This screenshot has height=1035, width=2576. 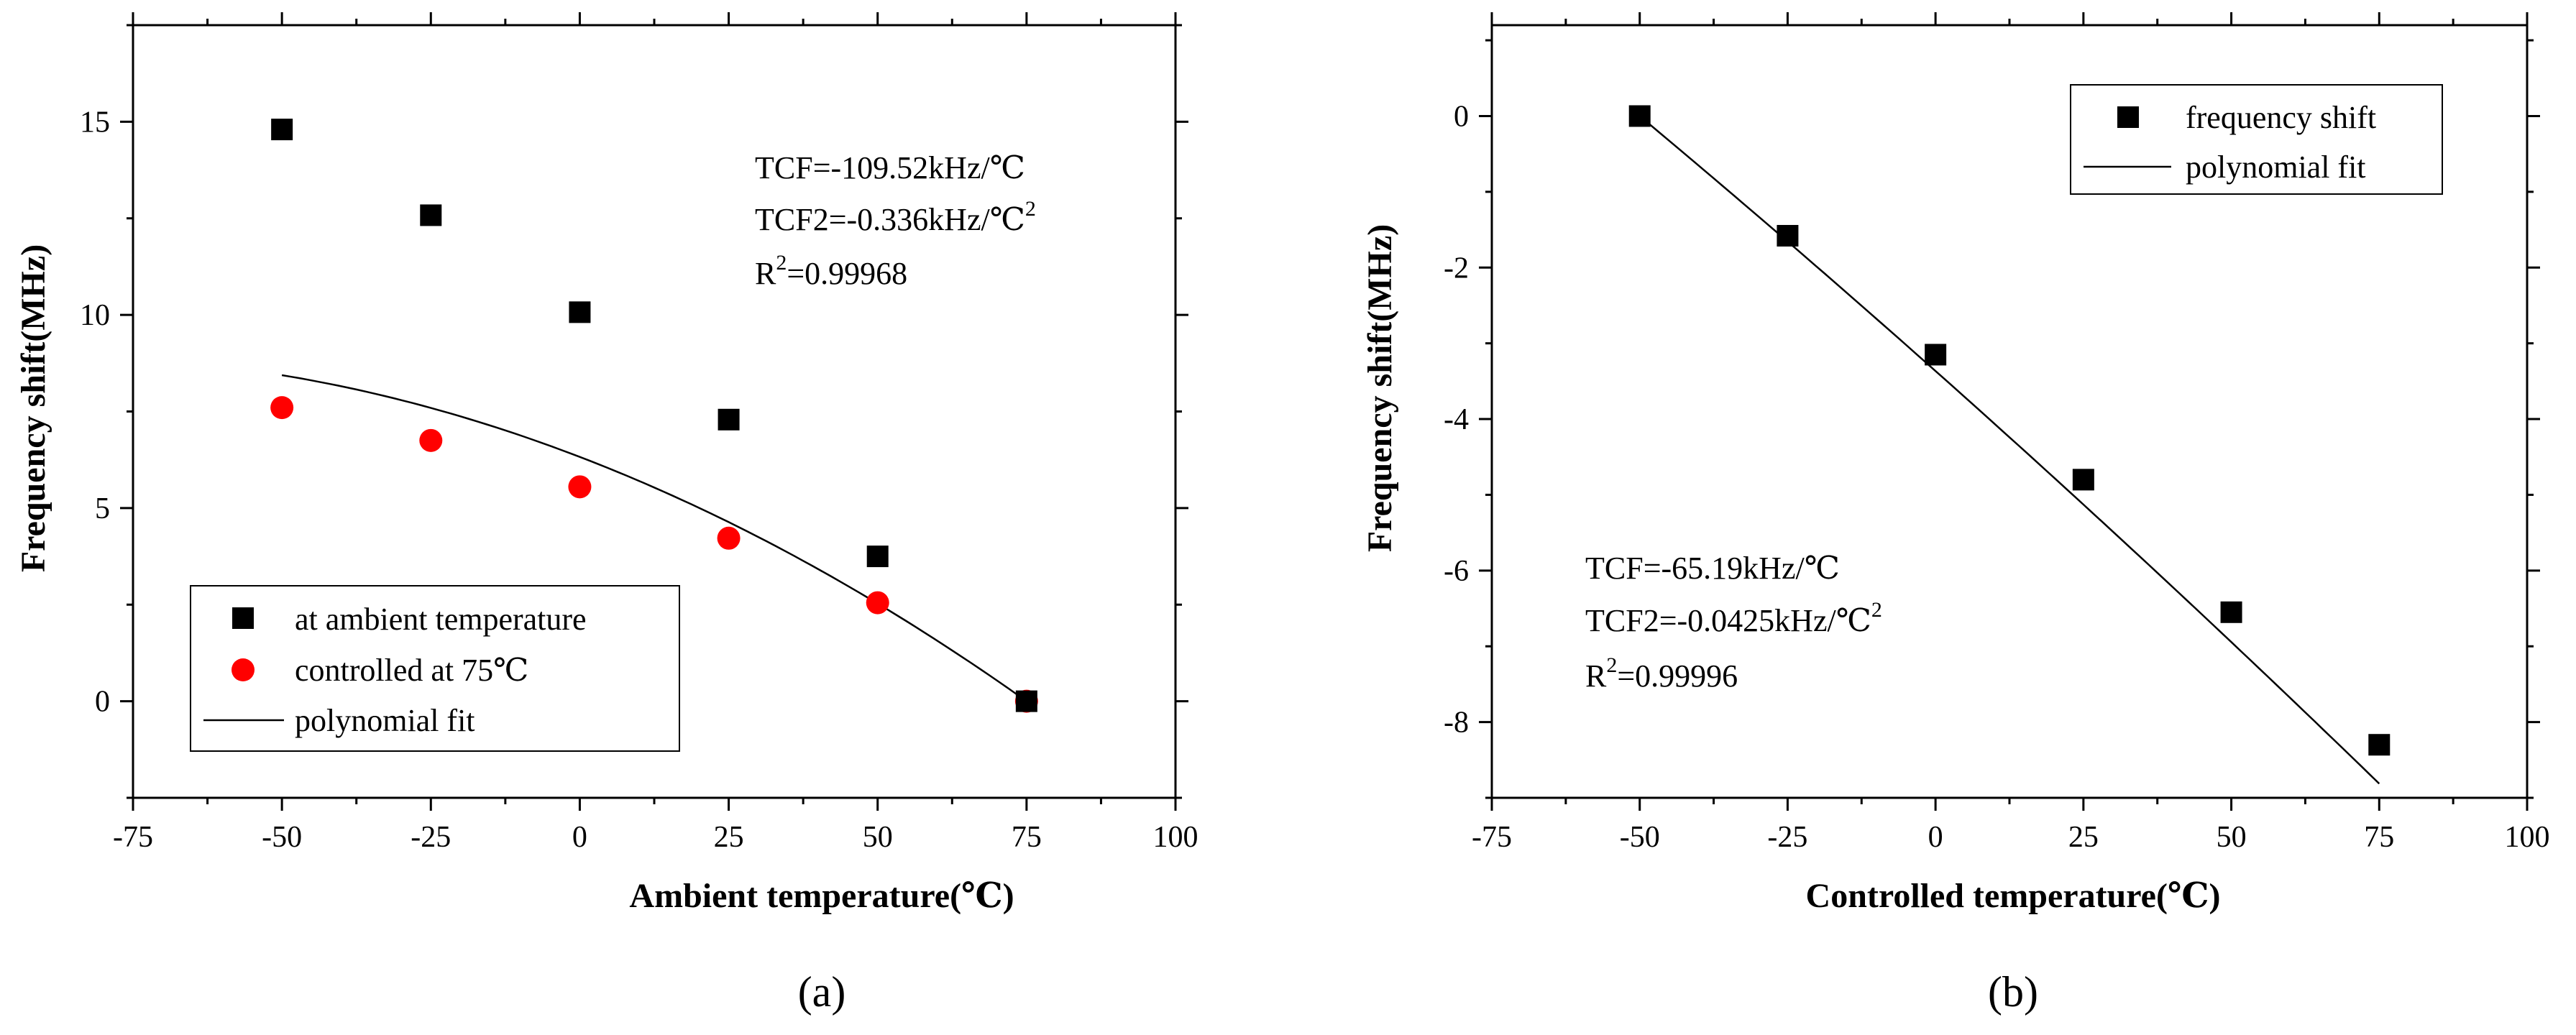 What do you see at coordinates (133, 837) in the screenshot?
I see `panel-a-x-tick-label: -75` at bounding box center [133, 837].